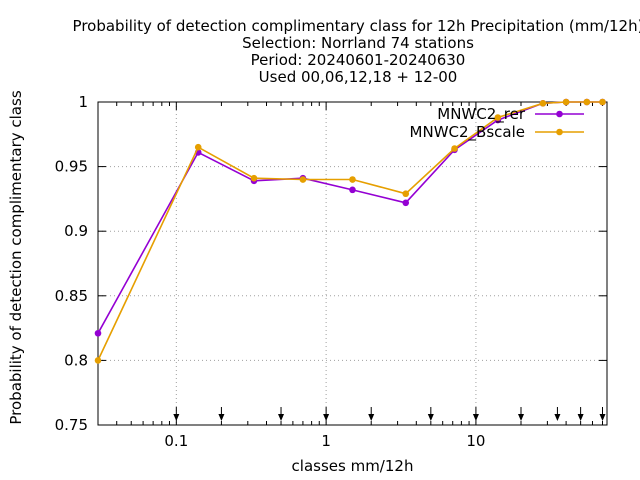  What do you see at coordinates (76, 231) in the screenshot?
I see `y-tick-label: 0.9` at bounding box center [76, 231].